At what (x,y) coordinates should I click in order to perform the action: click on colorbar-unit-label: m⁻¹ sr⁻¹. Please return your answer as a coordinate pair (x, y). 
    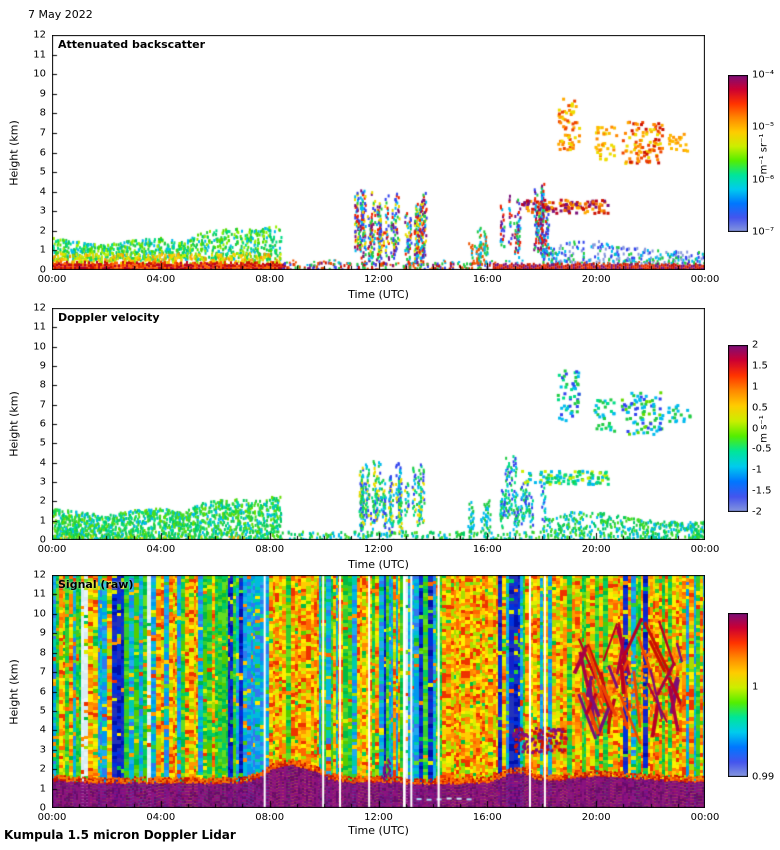
    Looking at the image, I should click on (764, 153).